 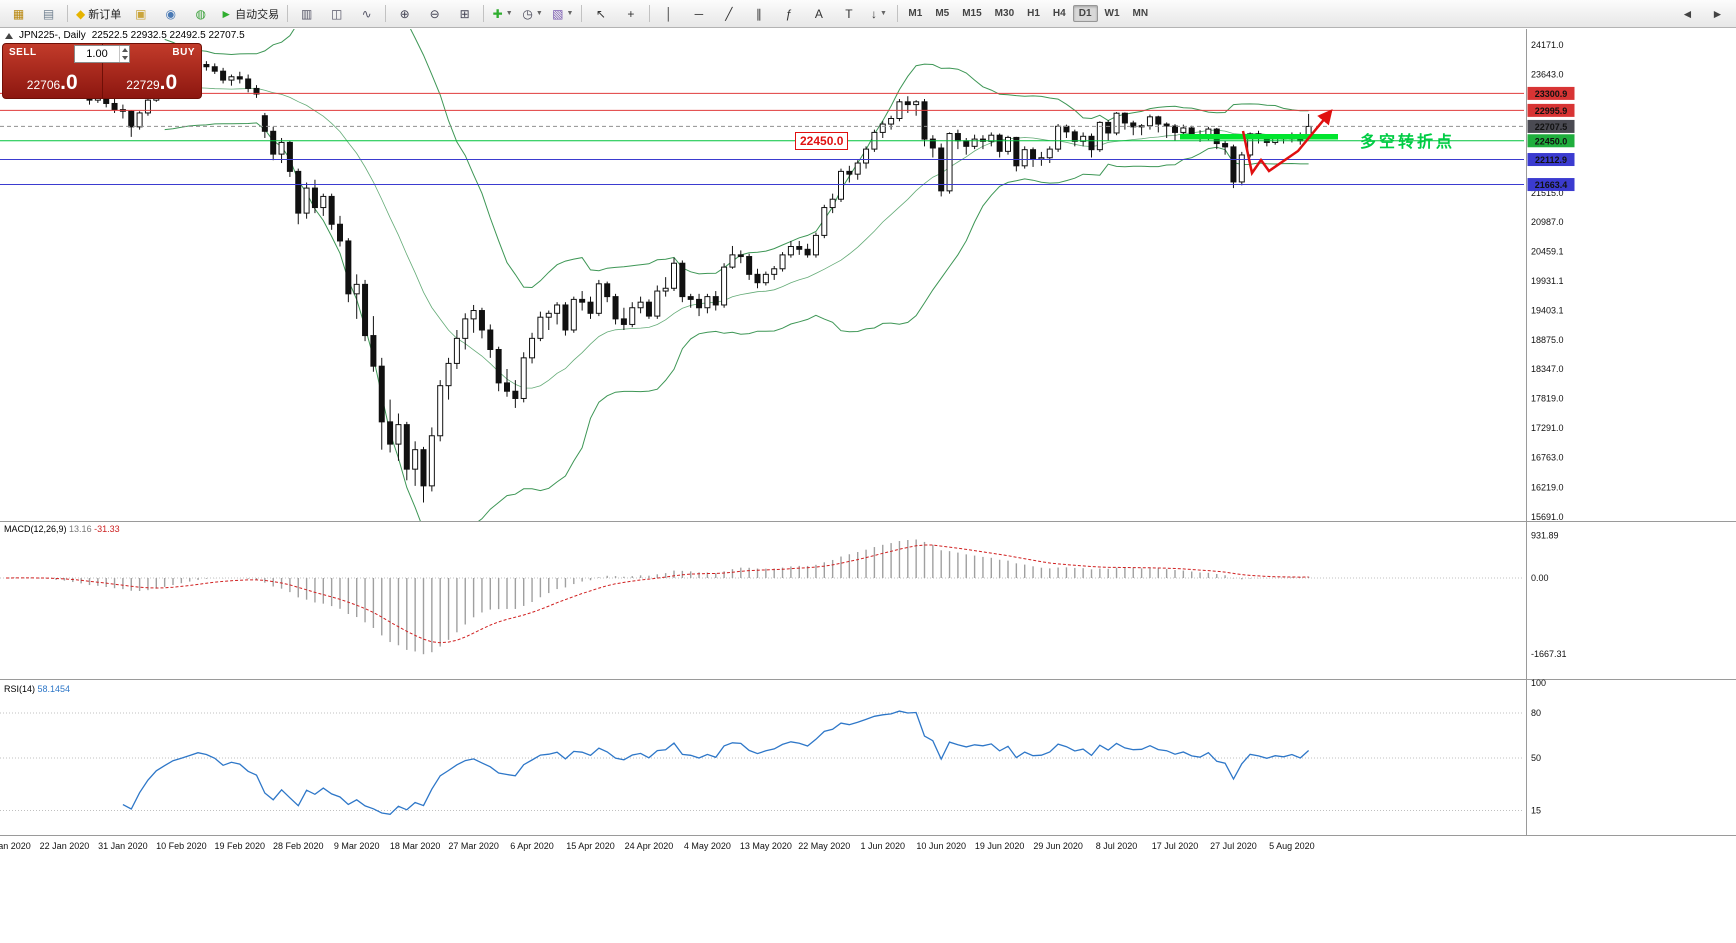 What do you see at coordinates (200, 13) in the screenshot?
I see `community-button: ◍` at bounding box center [200, 13].